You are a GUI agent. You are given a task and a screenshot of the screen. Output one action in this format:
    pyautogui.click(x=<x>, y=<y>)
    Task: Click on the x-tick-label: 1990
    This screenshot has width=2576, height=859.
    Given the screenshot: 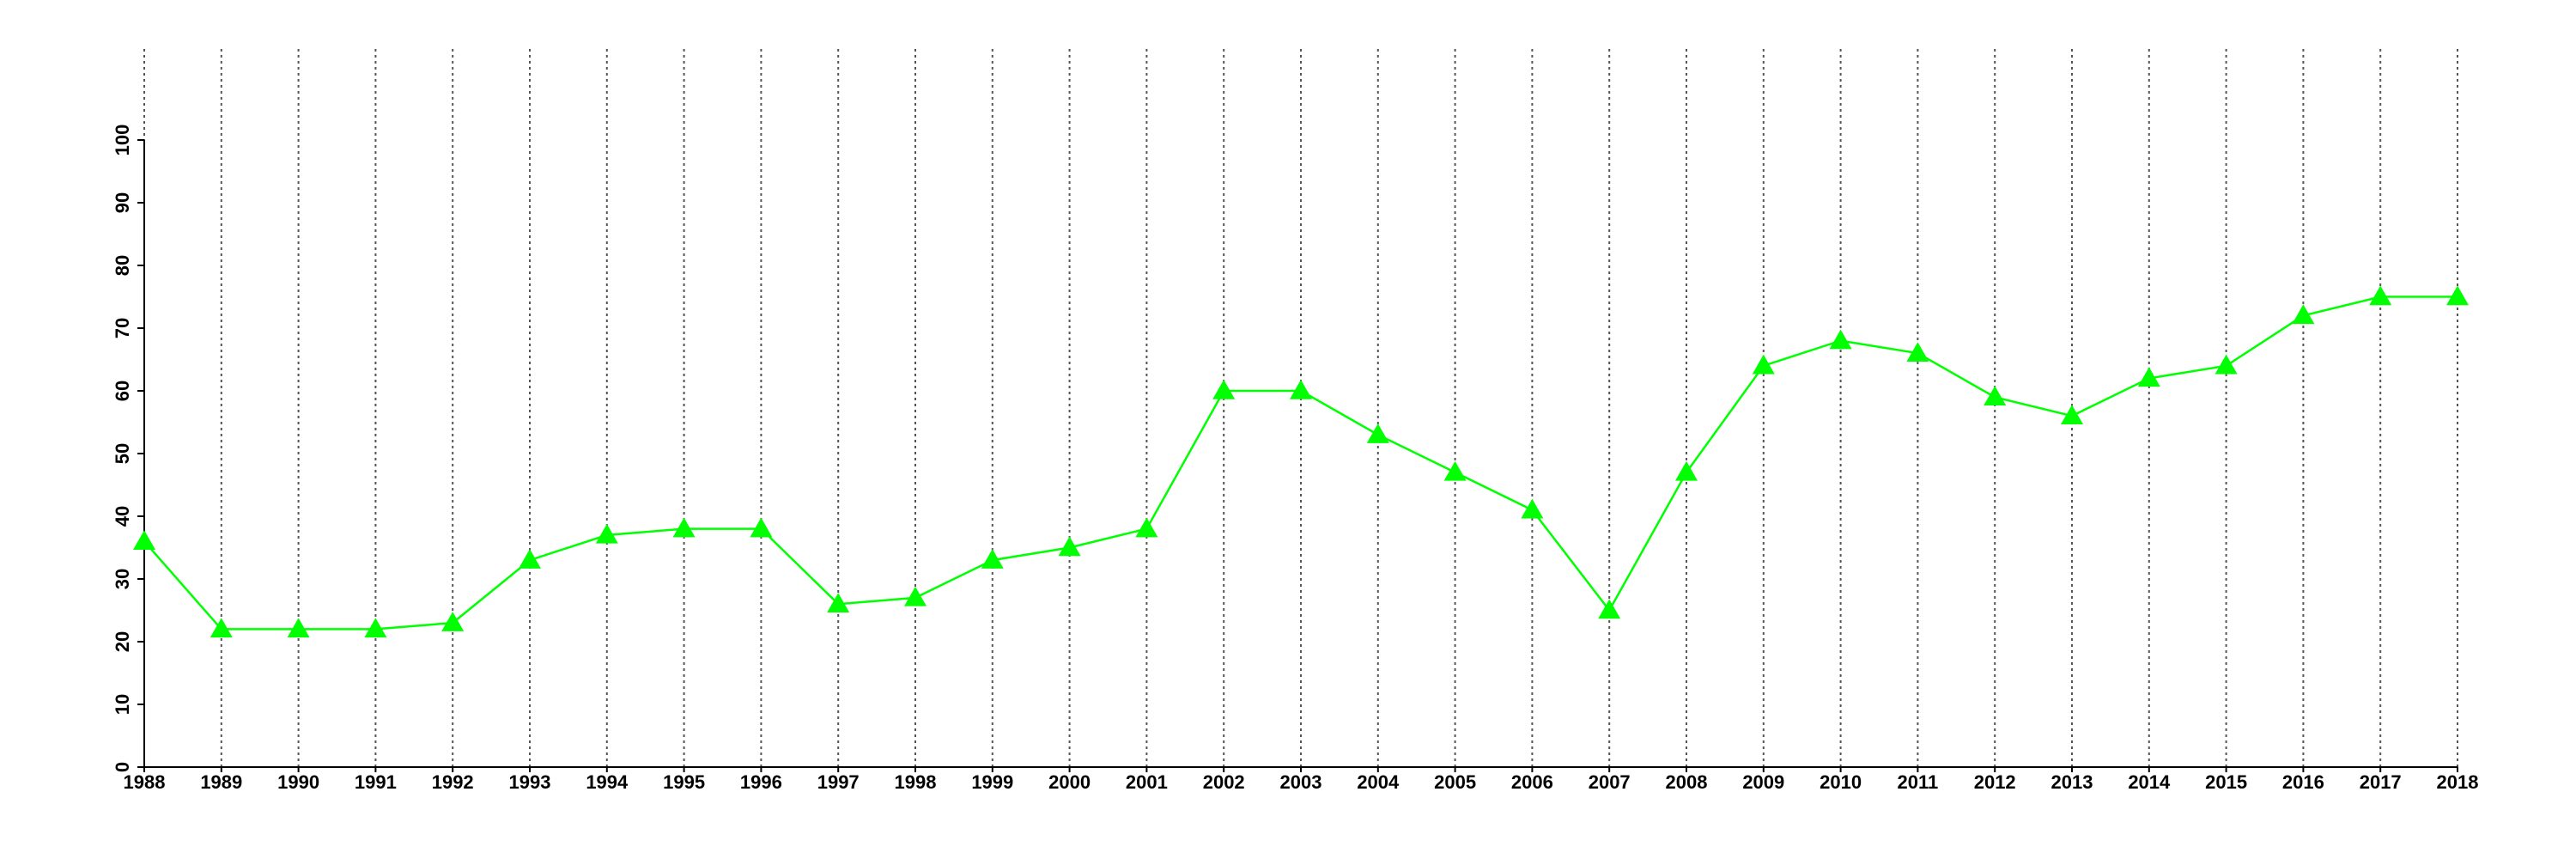 What is the action you would take?
    pyautogui.click(x=298, y=782)
    